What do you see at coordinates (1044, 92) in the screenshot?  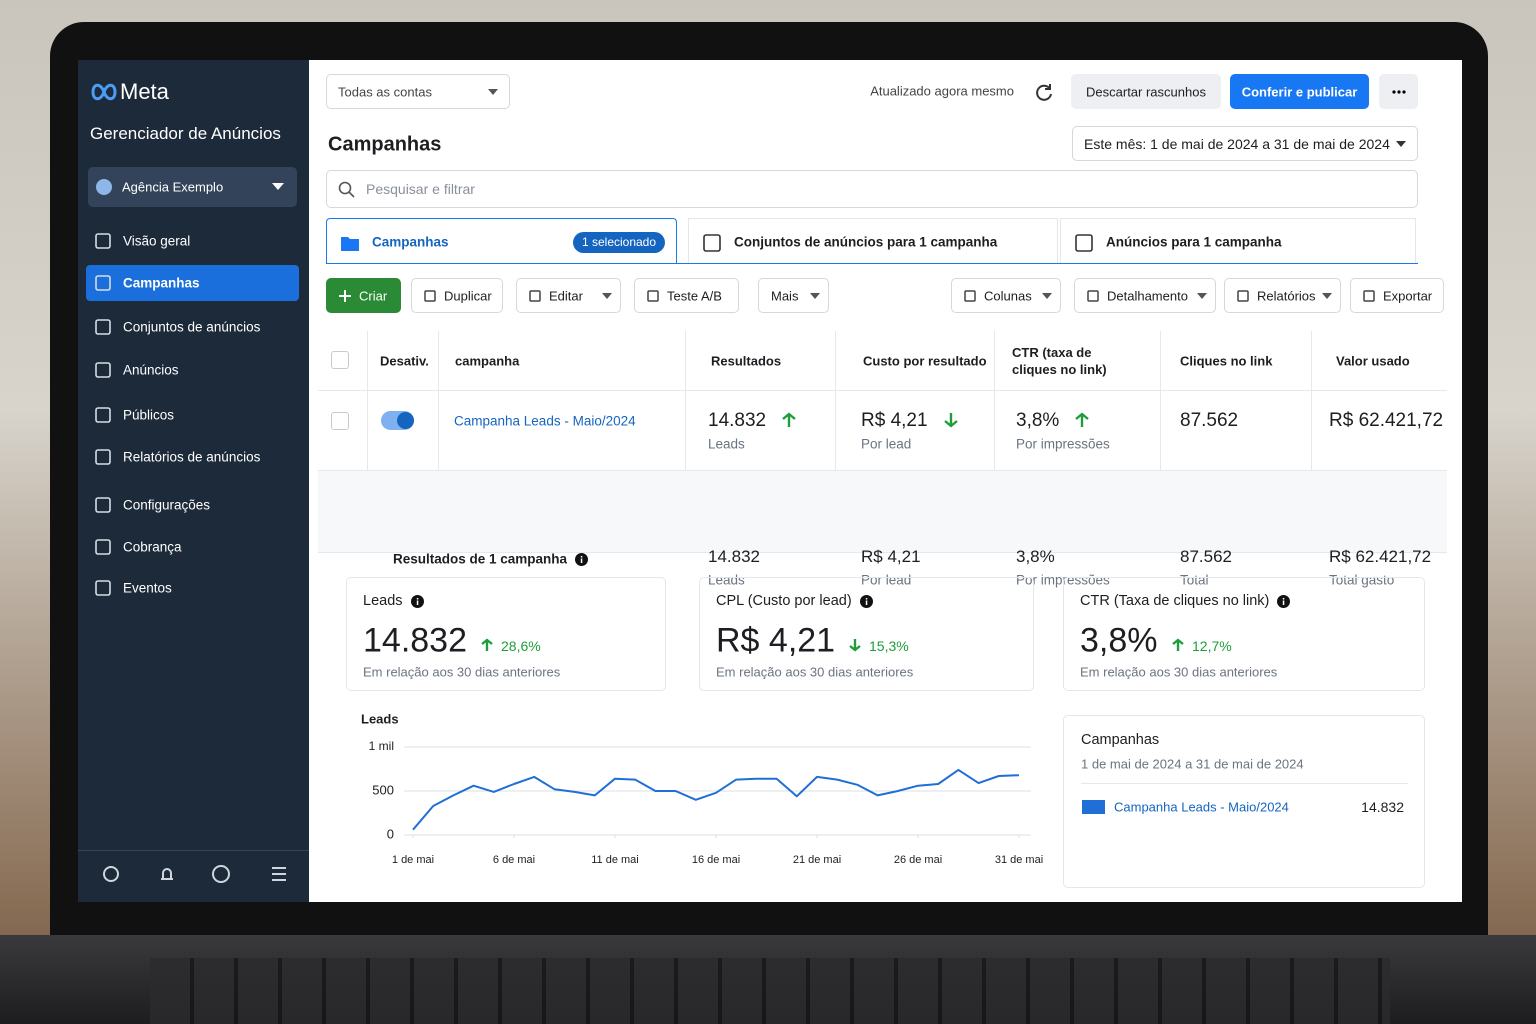 I see `refresh-icon` at bounding box center [1044, 92].